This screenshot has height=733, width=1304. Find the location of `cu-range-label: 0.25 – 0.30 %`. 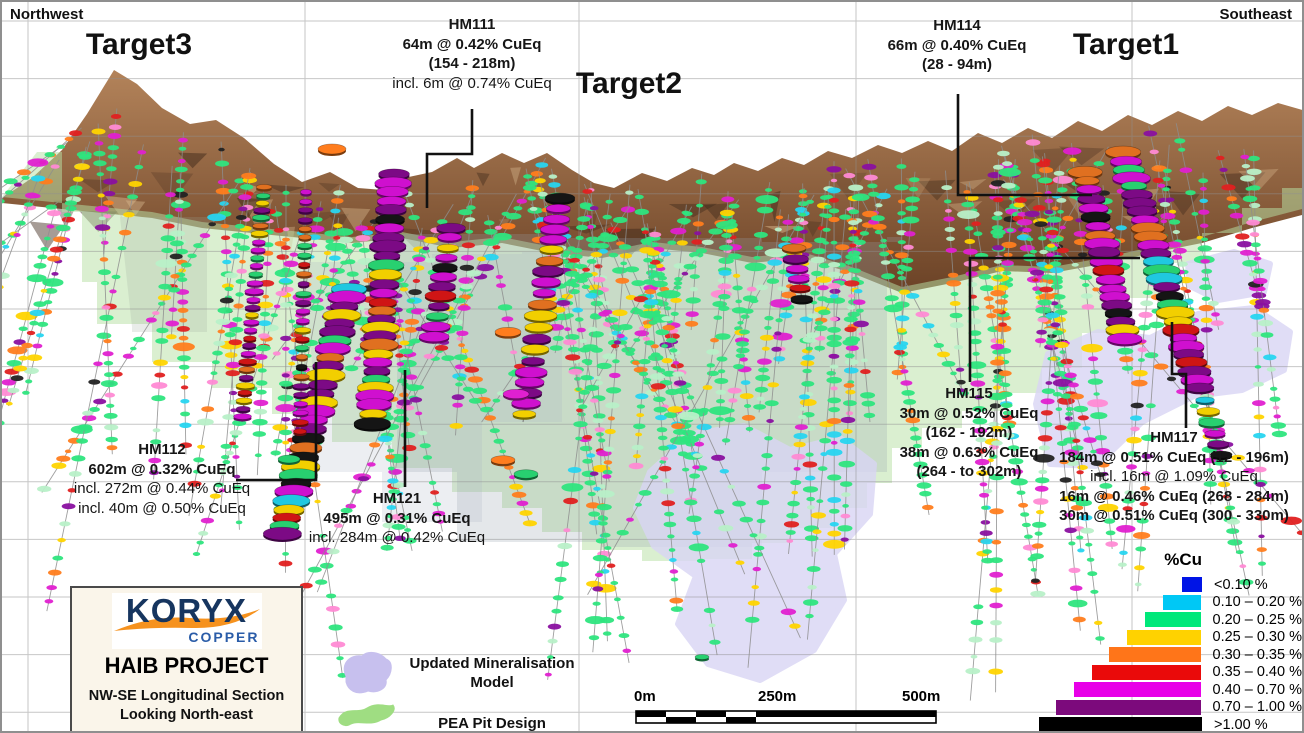

cu-range-label: 0.25 – 0.30 % is located at coordinates (1257, 637).